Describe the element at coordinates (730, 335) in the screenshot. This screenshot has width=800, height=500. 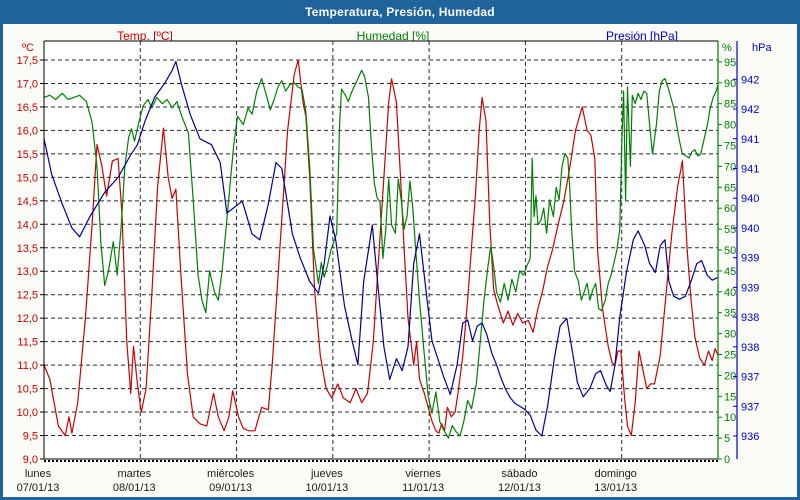
I see `svg-text: 30` at that location.